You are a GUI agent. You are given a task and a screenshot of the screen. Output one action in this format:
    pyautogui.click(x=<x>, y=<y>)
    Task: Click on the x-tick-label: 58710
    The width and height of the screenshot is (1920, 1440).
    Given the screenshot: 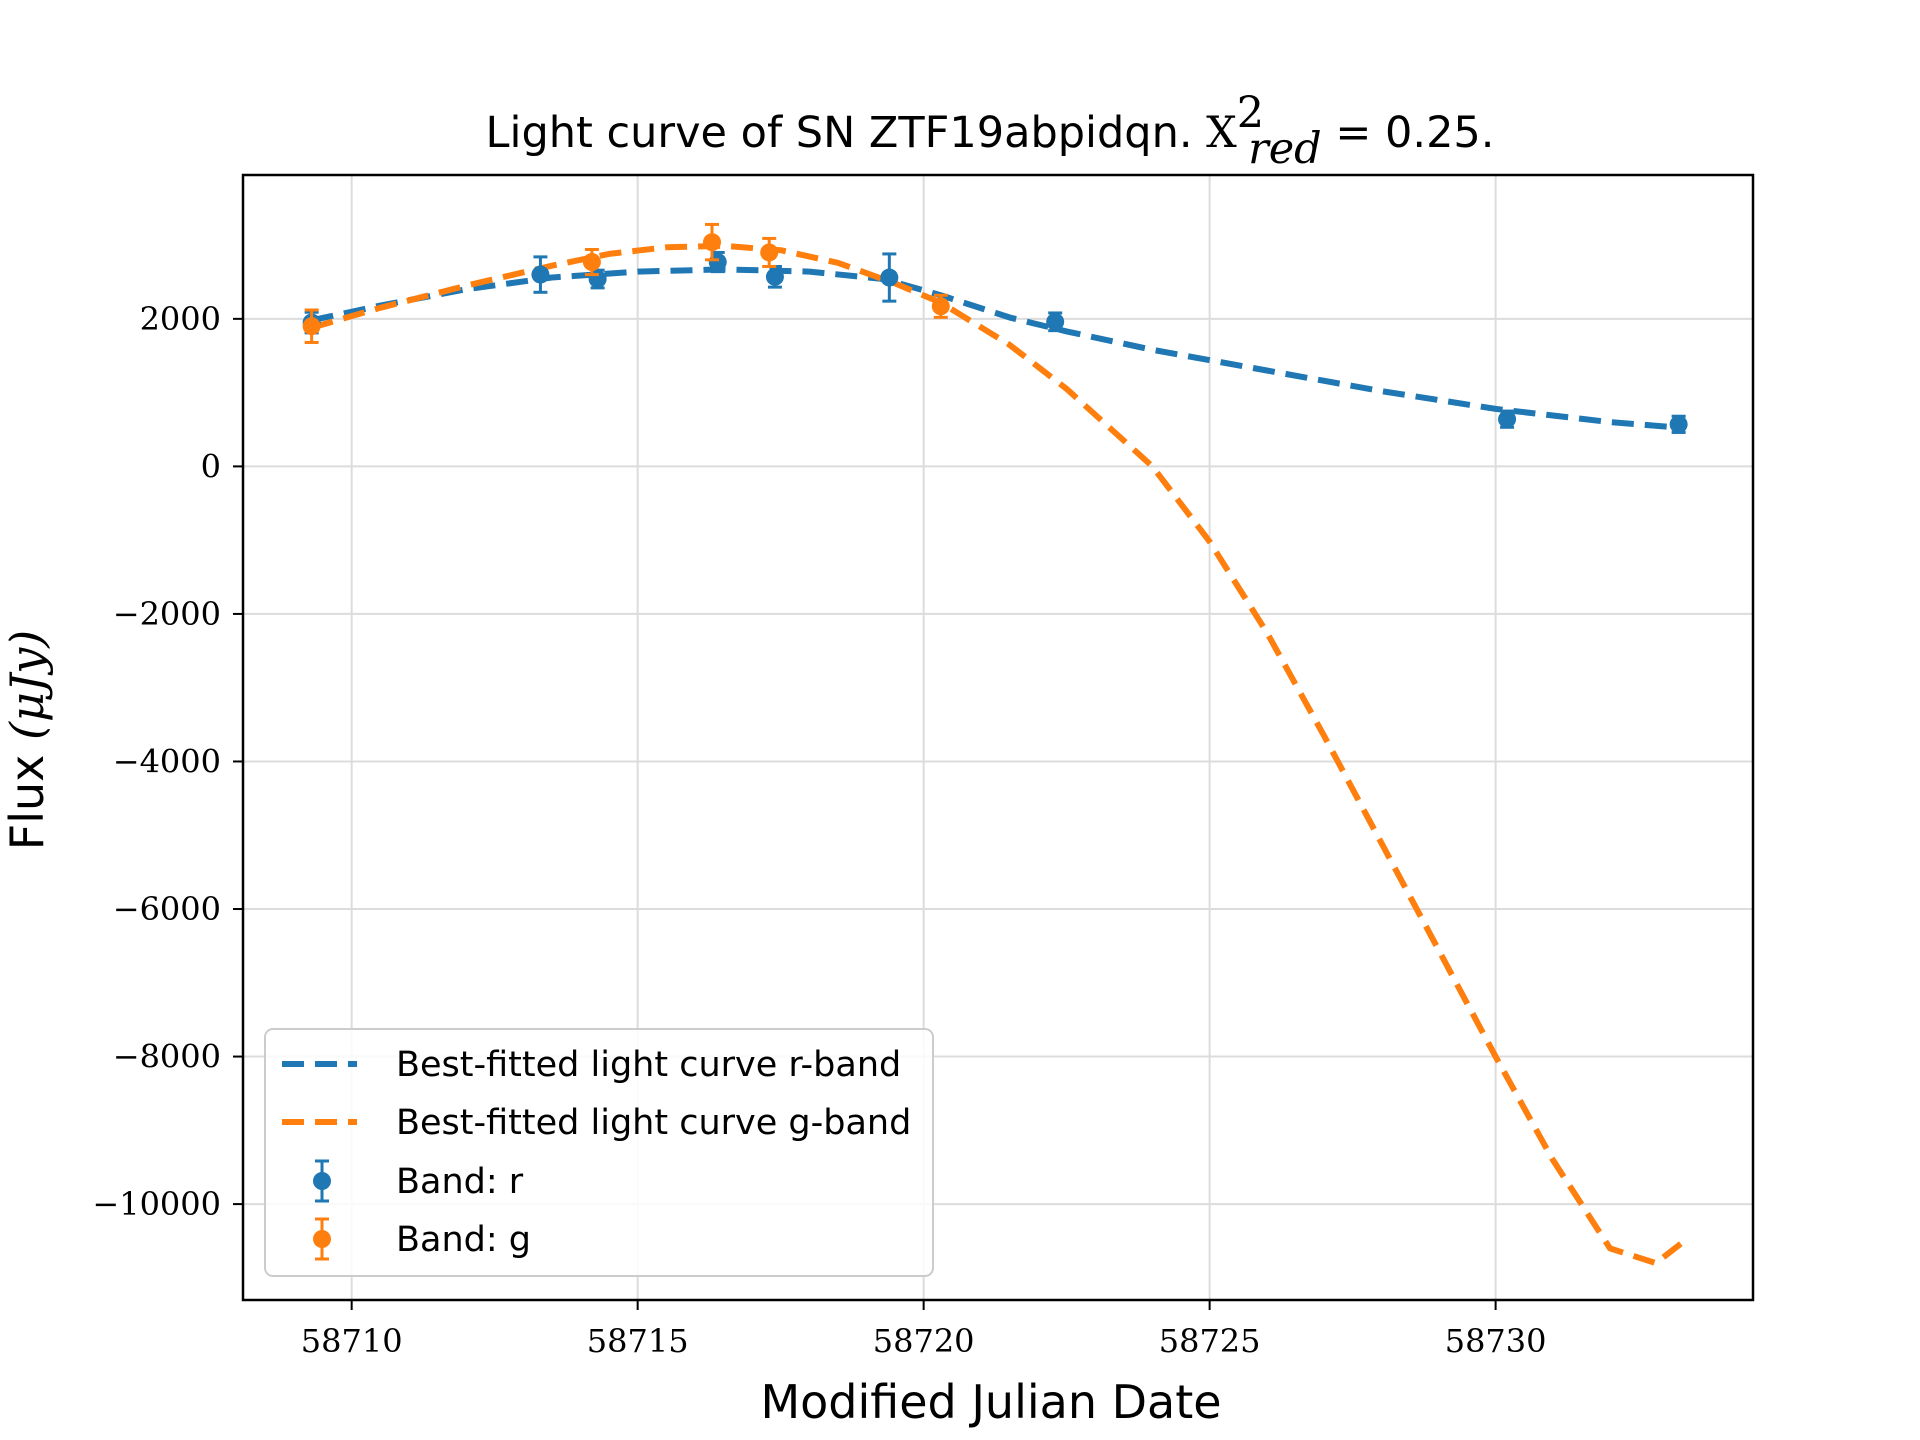 What is the action you would take?
    pyautogui.click(x=352, y=1341)
    